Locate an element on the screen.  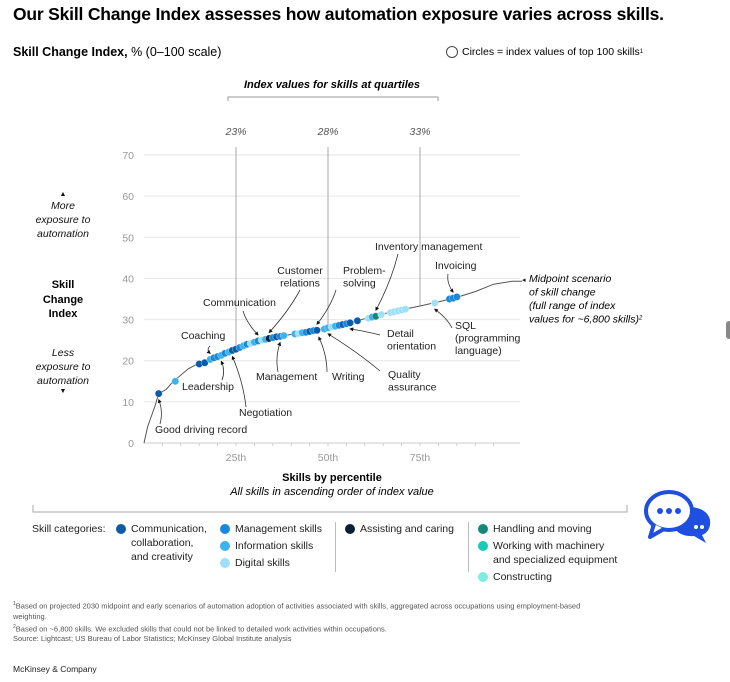
annotation-label: Management is located at coordinates (286, 377).